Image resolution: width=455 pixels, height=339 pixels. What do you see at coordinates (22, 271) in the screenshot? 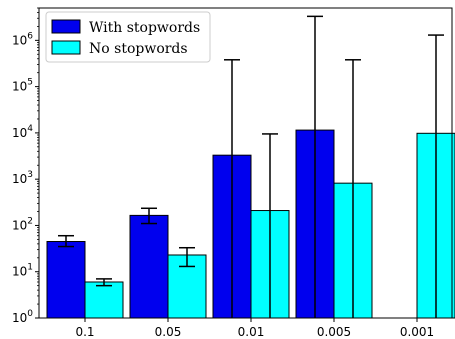
I see `y-tick-label-1: 10¹` at bounding box center [22, 271].